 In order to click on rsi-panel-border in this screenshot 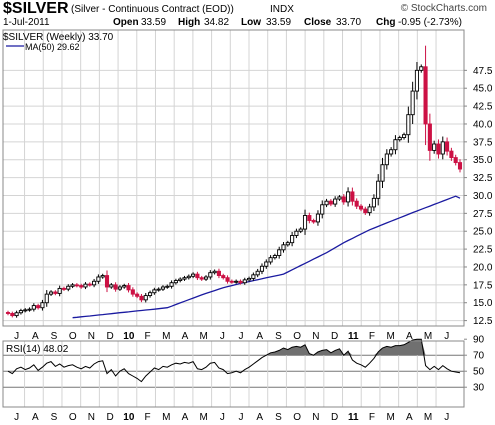, I will do `click(233, 374)`.